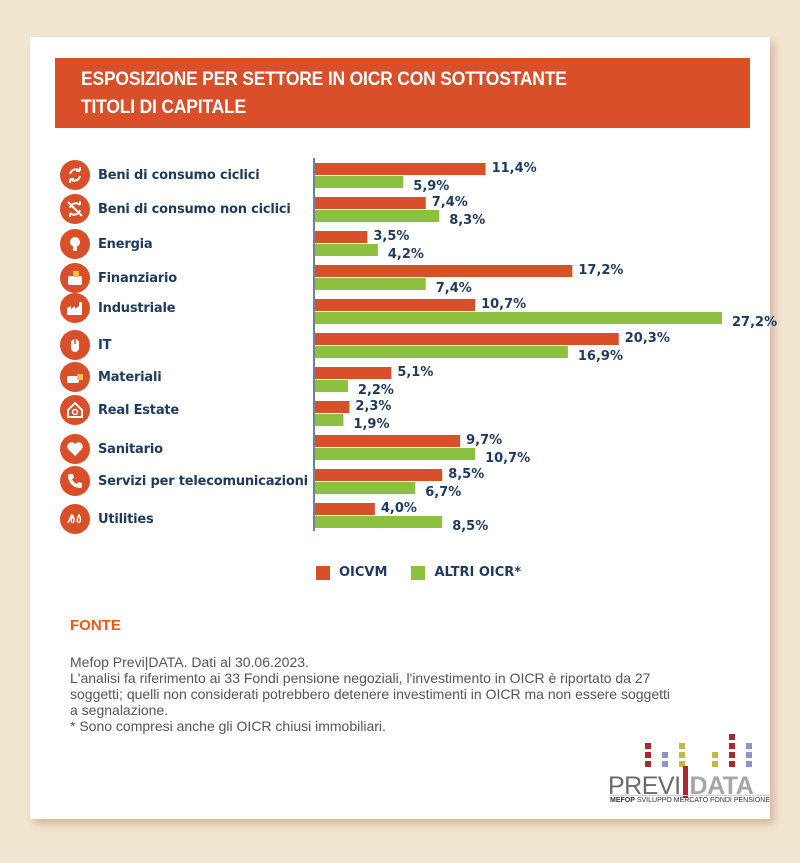 Image resolution: width=800 pixels, height=863 pixels. What do you see at coordinates (130, 449) in the screenshot?
I see `category-label: Sanitario` at bounding box center [130, 449].